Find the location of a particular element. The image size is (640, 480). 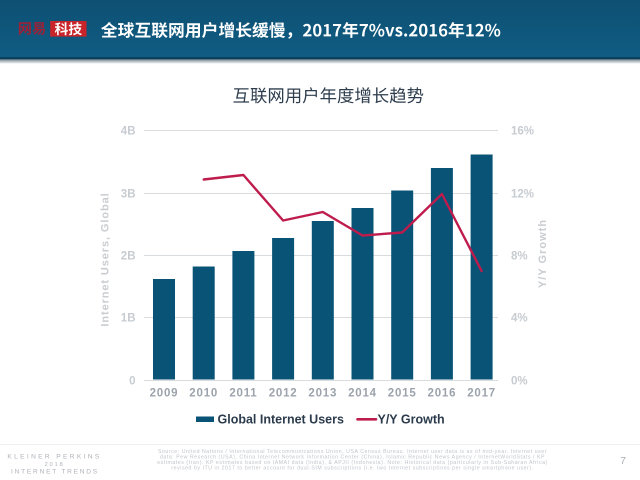

svg-text: 1B is located at coordinates (128, 319).